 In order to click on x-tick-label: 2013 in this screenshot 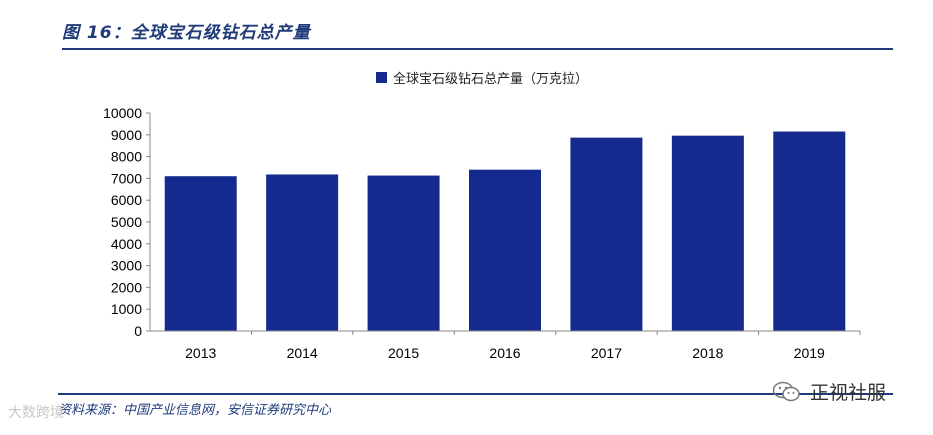, I will do `click(200, 353)`.